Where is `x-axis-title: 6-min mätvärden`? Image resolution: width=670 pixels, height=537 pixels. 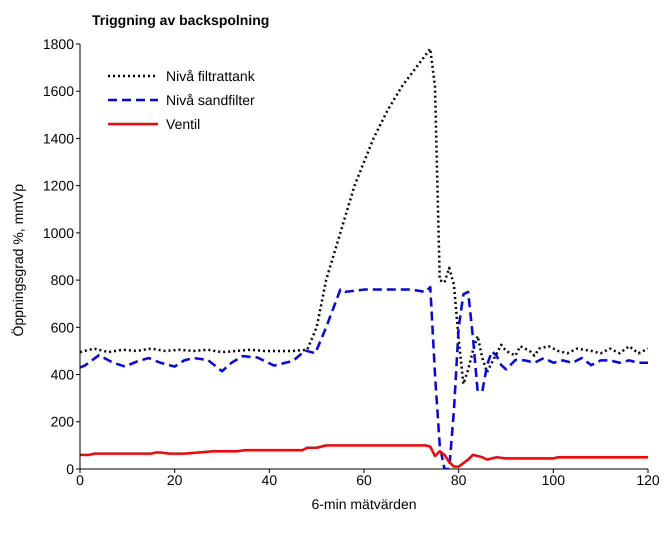 x-axis-title: 6-min mätvärden is located at coordinates (364, 504).